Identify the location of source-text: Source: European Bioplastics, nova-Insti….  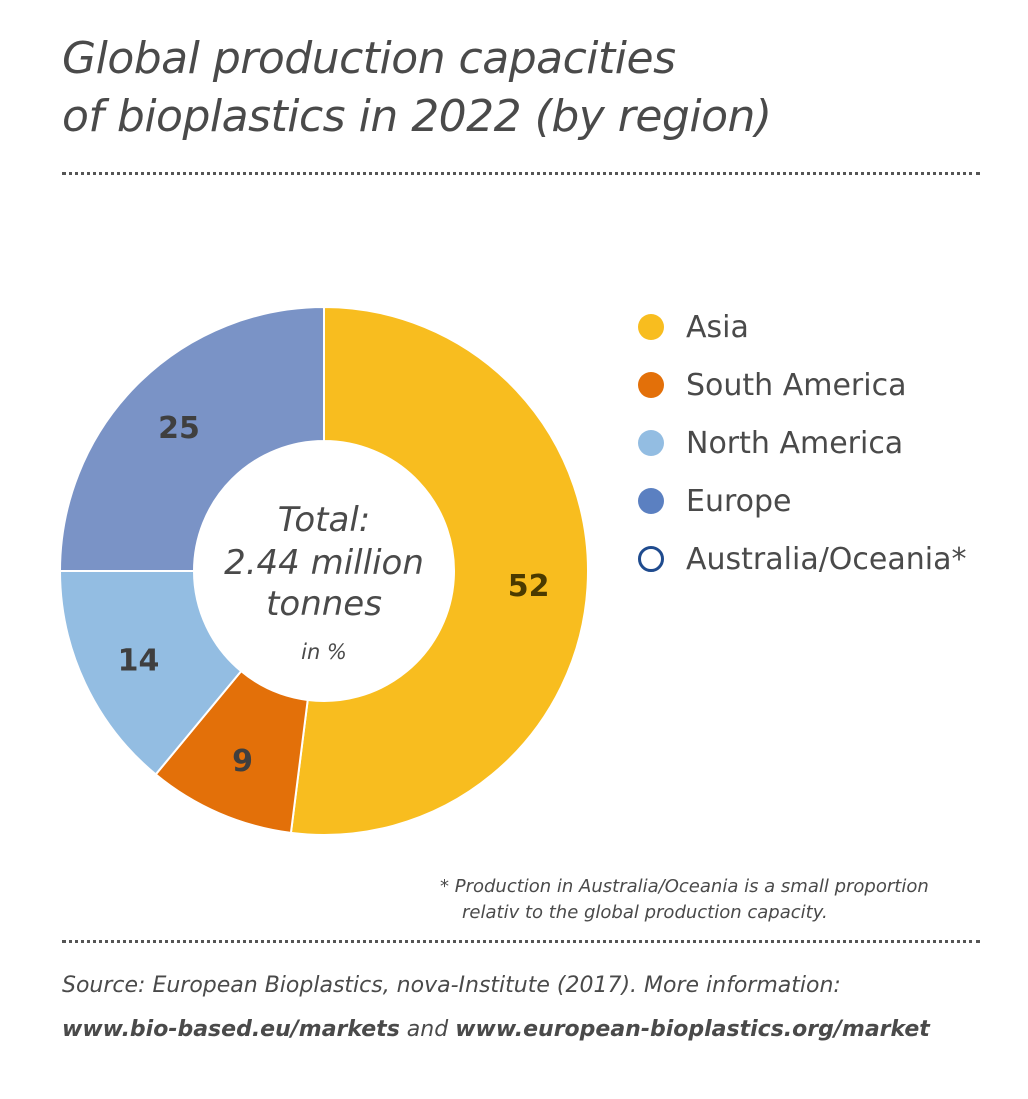
(451, 985).